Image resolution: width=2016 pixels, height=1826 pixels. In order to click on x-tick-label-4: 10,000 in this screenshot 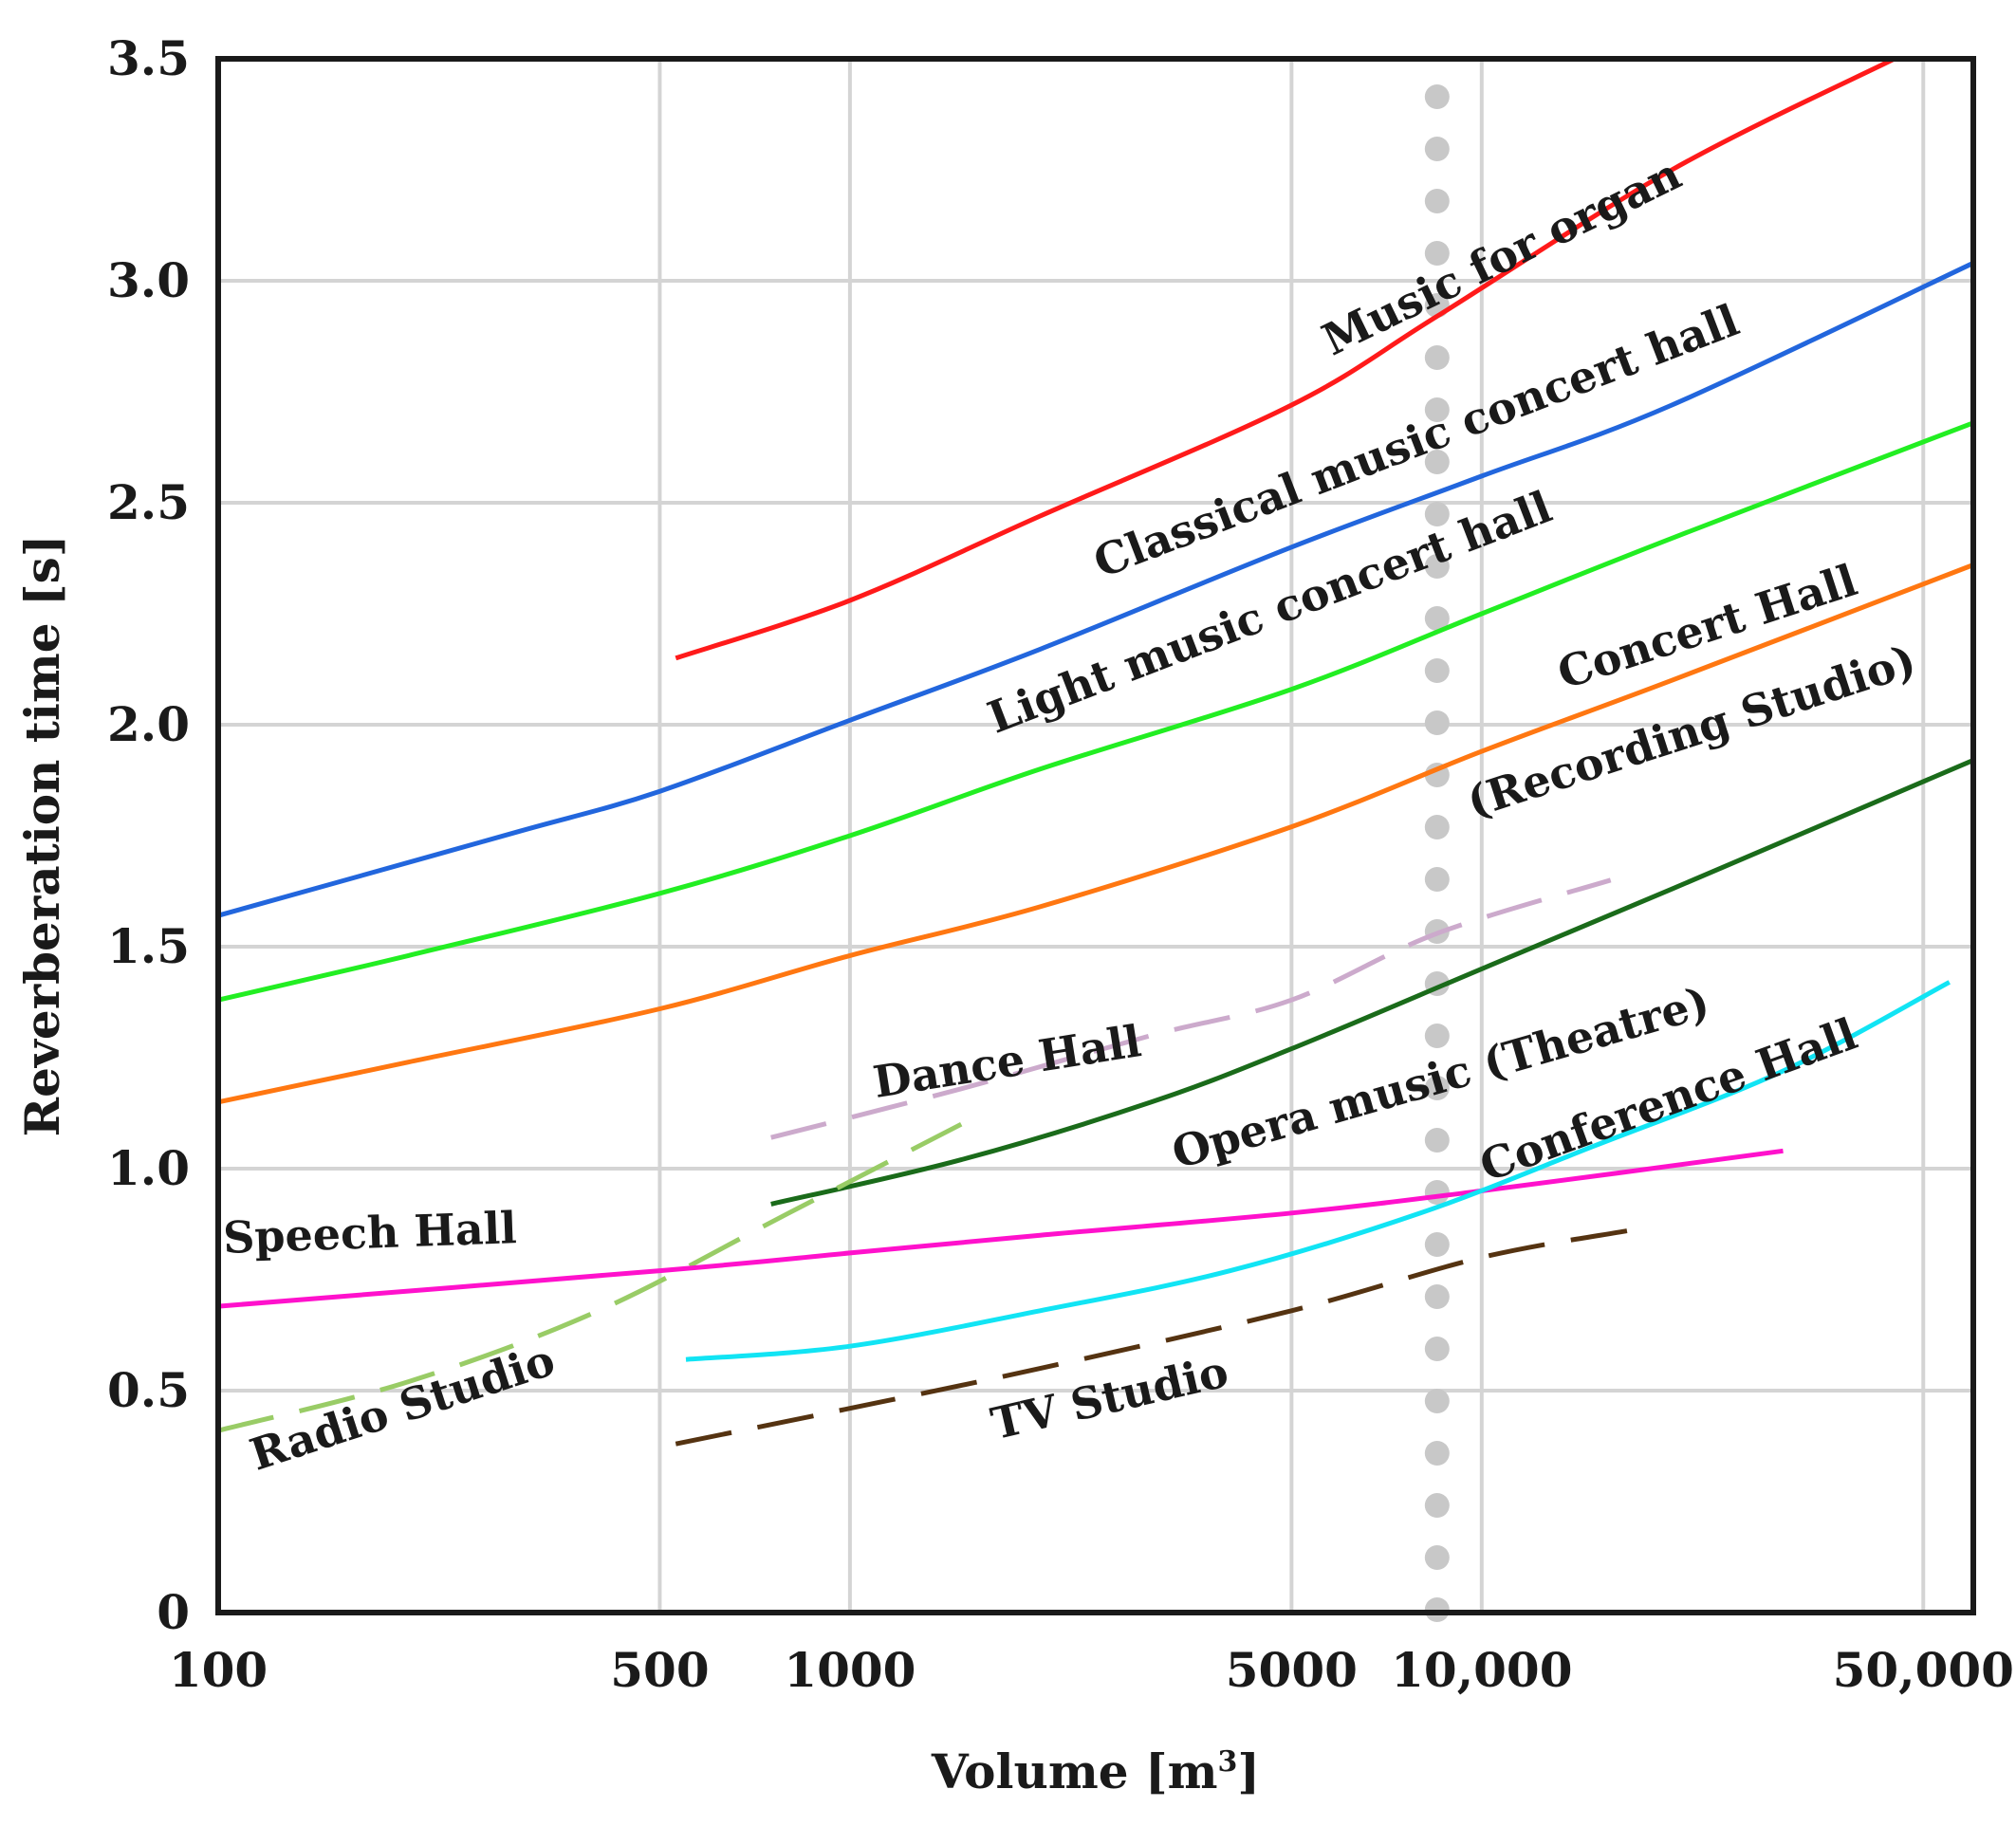, I will do `click(1481, 1670)`.